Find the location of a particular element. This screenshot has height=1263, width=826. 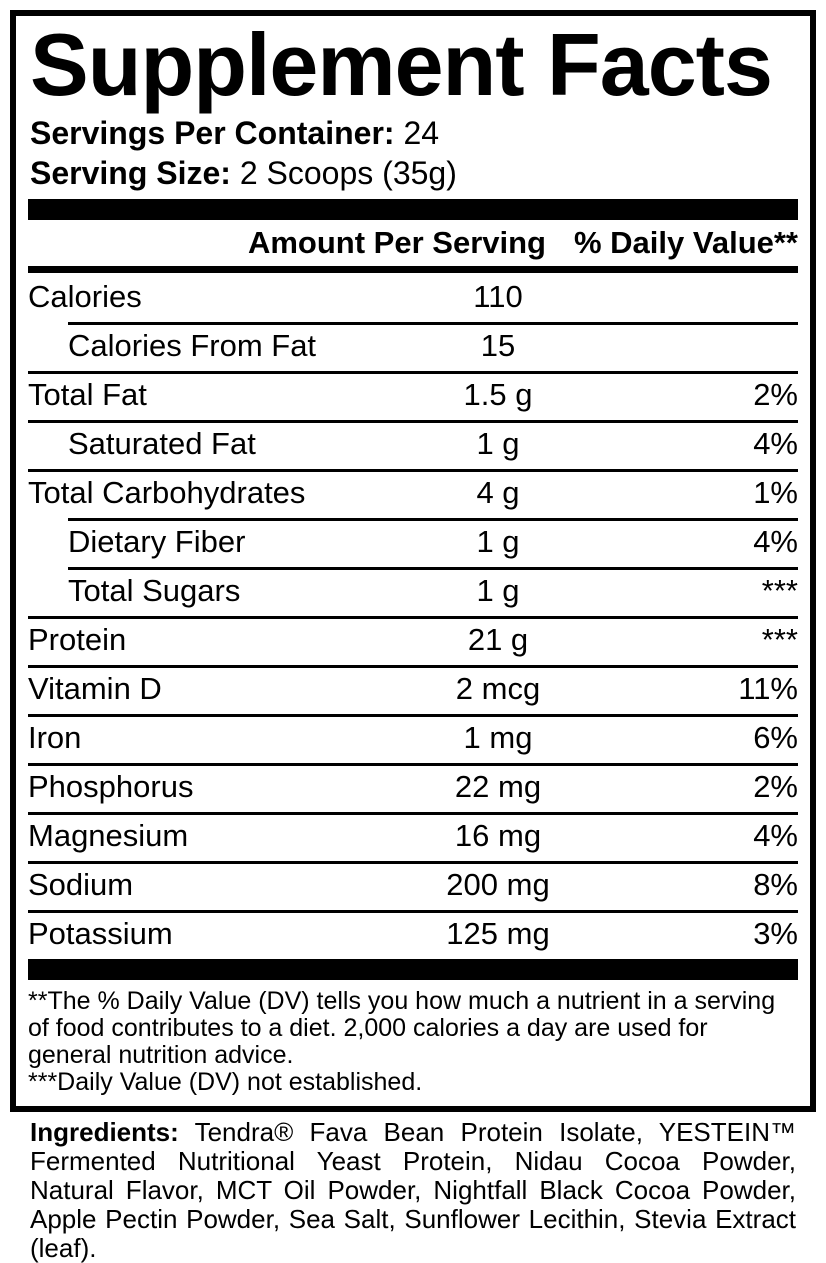

nutrient-daily-value: 6% is located at coordinates (775, 738).